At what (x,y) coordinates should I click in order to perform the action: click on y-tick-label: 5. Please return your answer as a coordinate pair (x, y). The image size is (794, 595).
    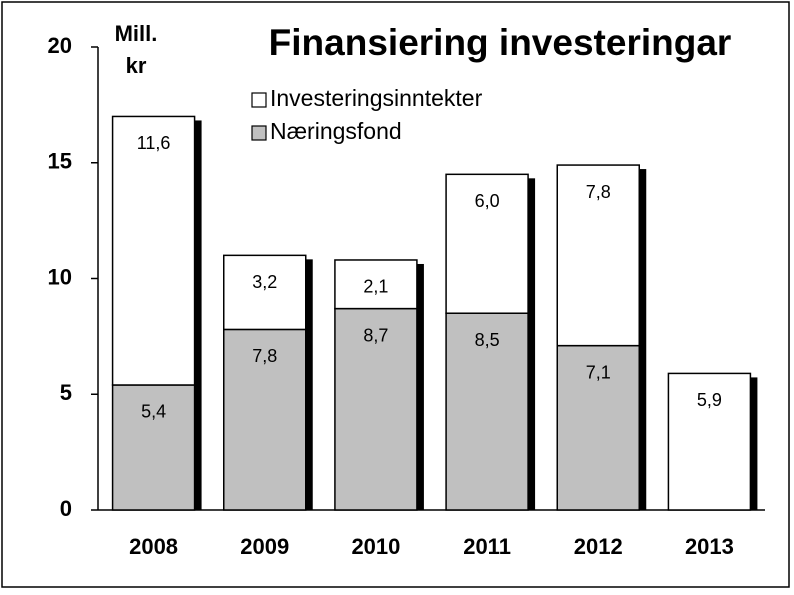
    Looking at the image, I should click on (66, 392).